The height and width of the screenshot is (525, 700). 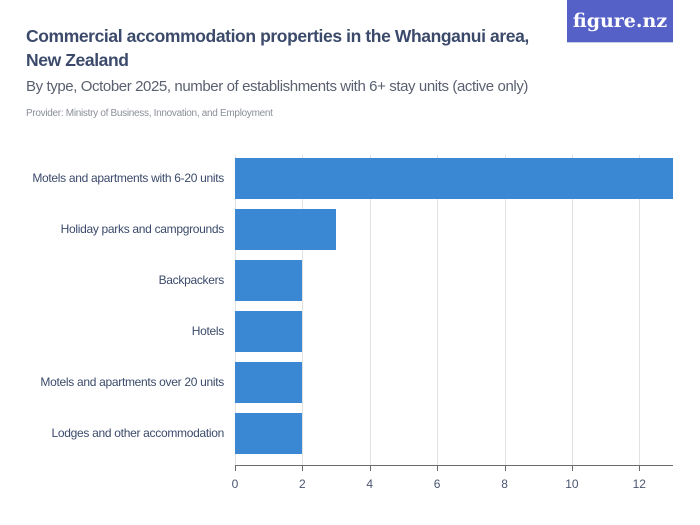 What do you see at coordinates (235, 484) in the screenshot?
I see `x-tick-label: 0` at bounding box center [235, 484].